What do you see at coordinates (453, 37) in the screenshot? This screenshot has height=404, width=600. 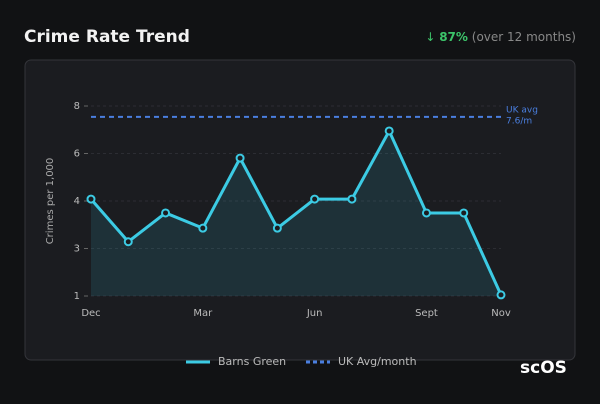 I see `change-value: 87%` at bounding box center [453, 37].